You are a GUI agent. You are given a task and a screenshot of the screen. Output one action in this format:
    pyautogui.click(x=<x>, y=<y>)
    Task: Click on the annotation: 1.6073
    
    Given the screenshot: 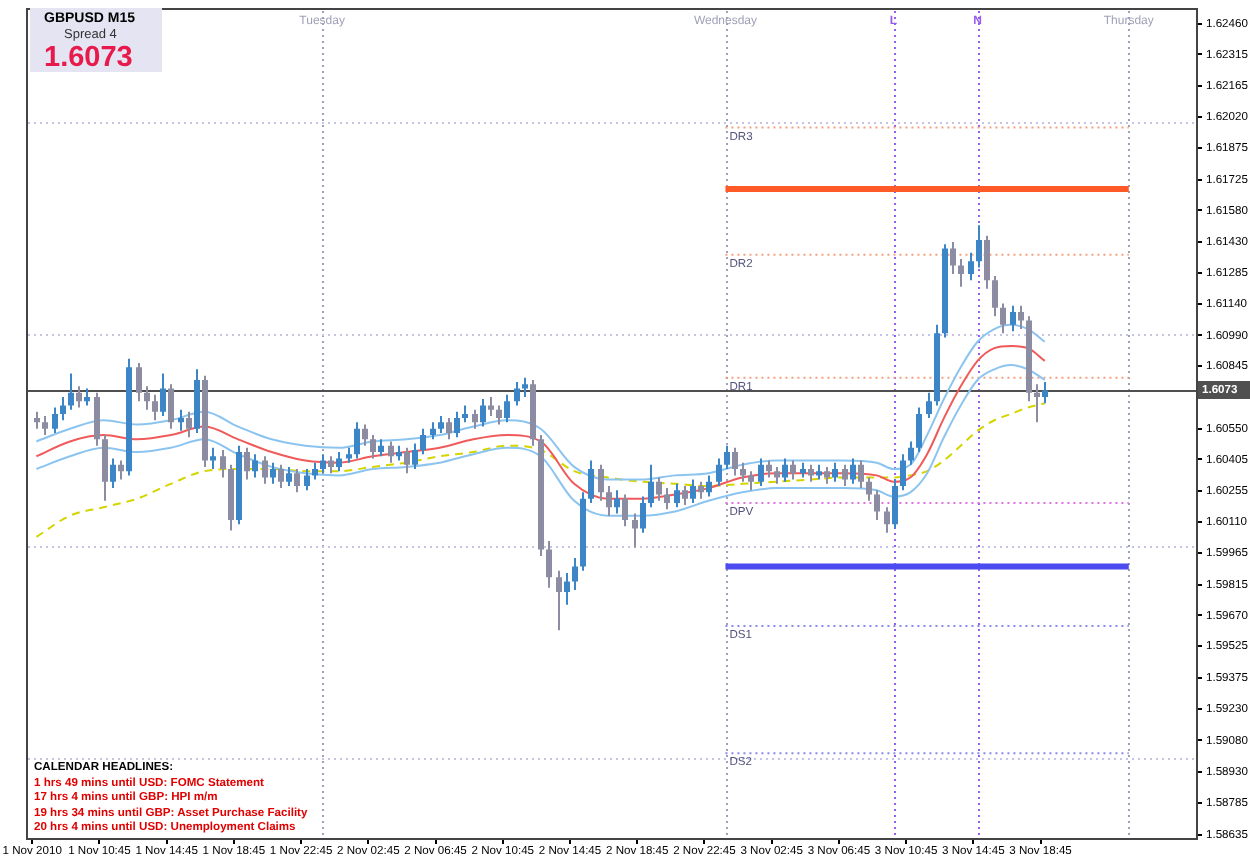 What is the action you would take?
    pyautogui.click(x=88, y=58)
    